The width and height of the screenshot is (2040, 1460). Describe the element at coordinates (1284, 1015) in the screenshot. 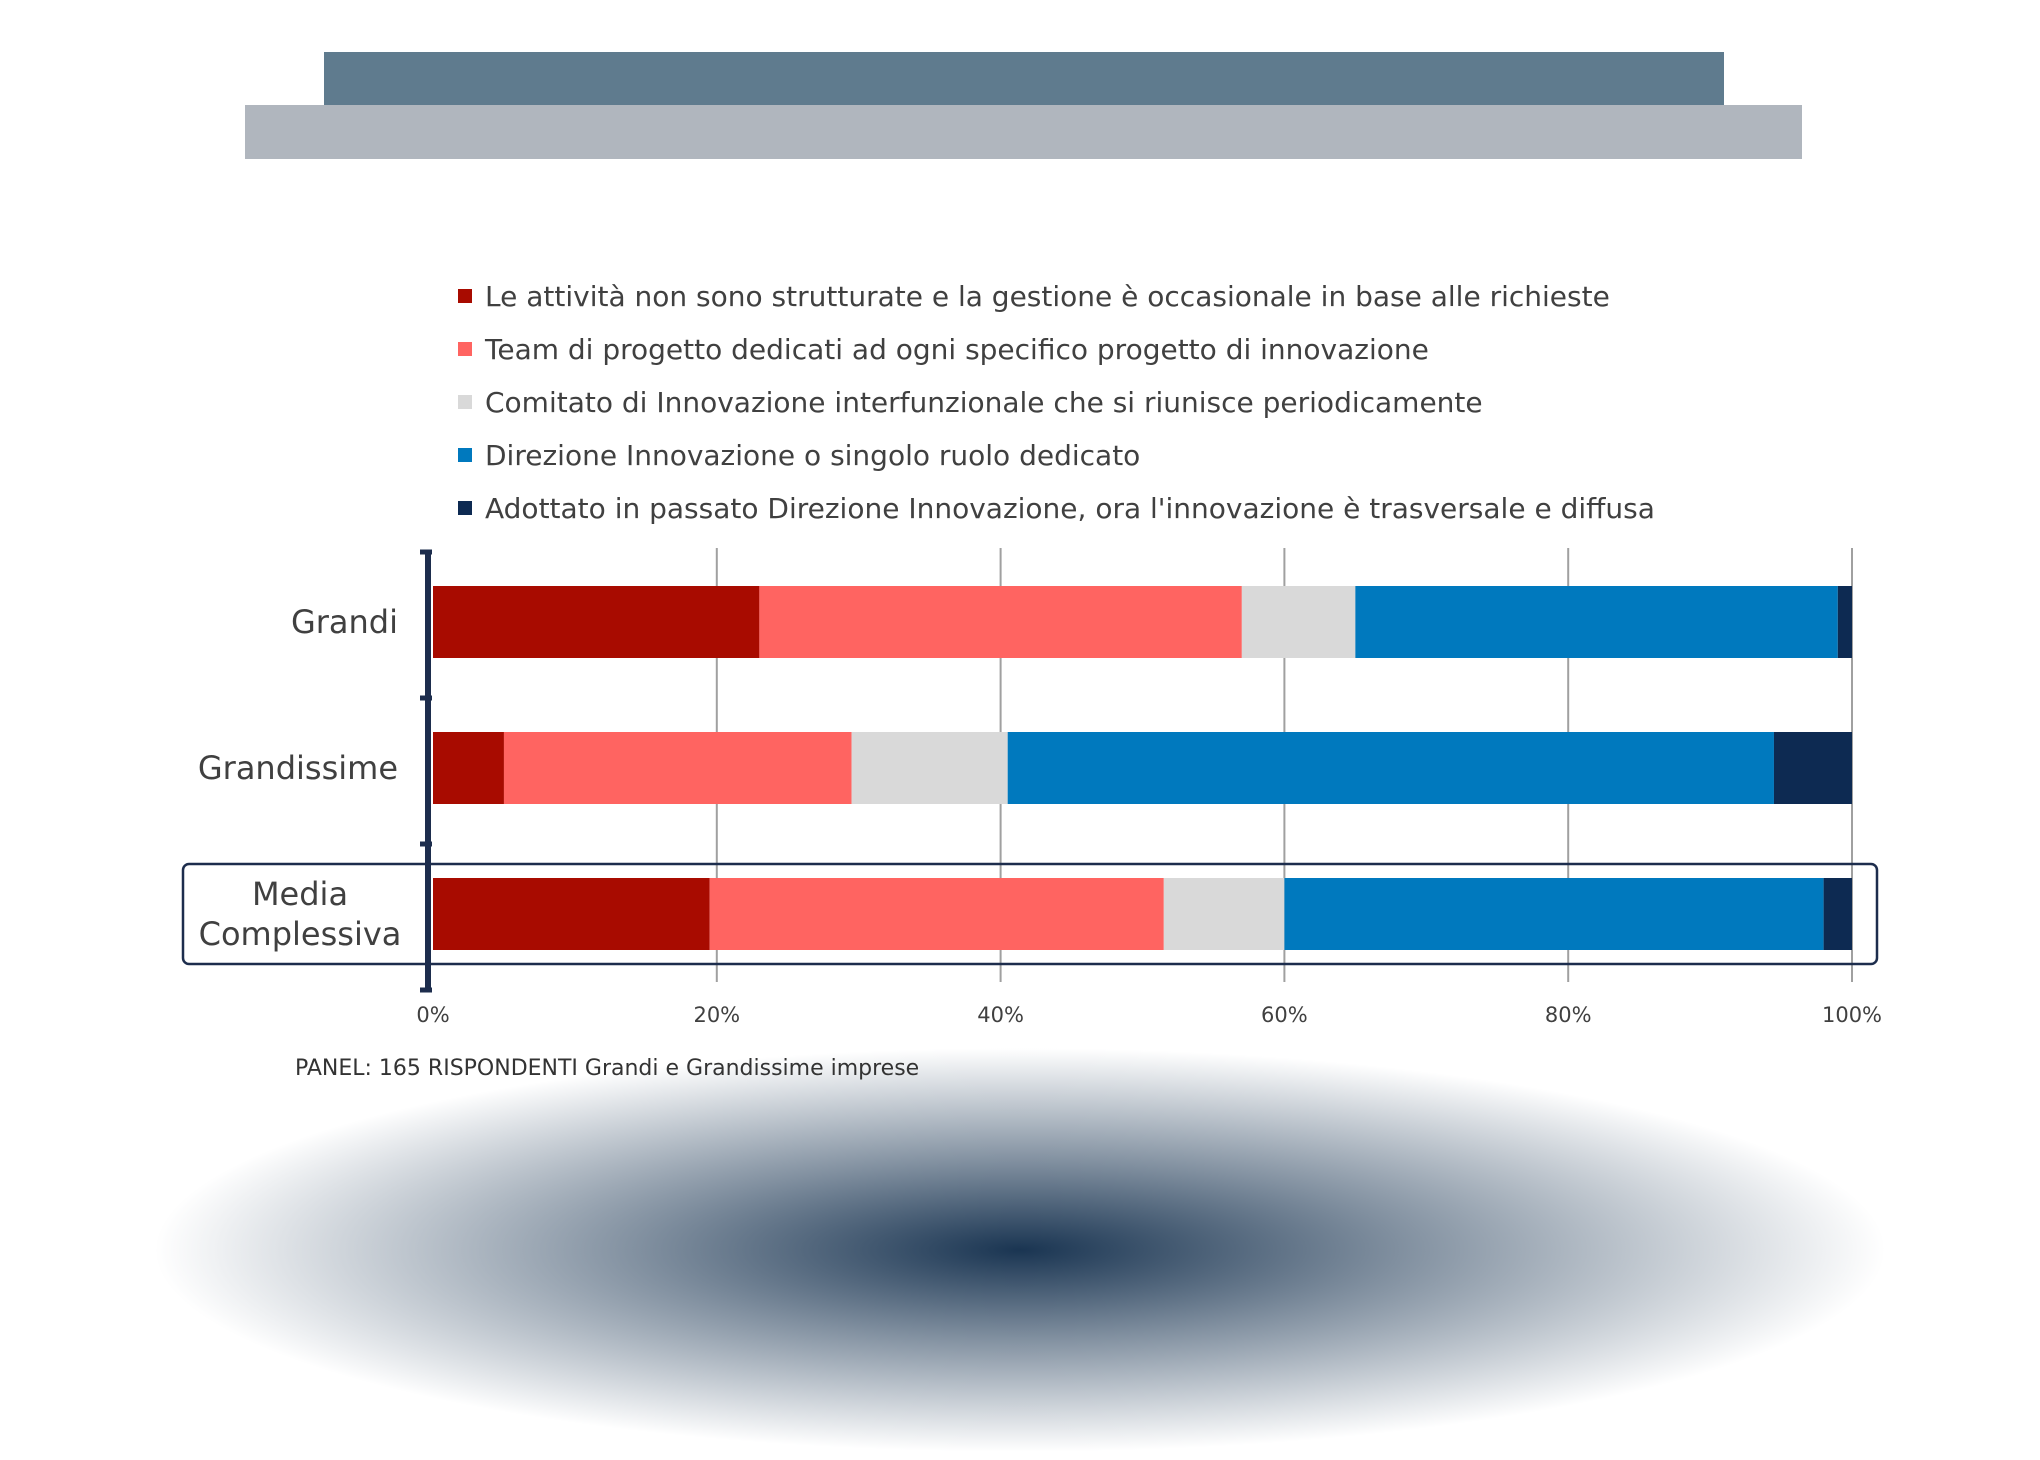

I see `x-tick-60pct: 60%` at that location.